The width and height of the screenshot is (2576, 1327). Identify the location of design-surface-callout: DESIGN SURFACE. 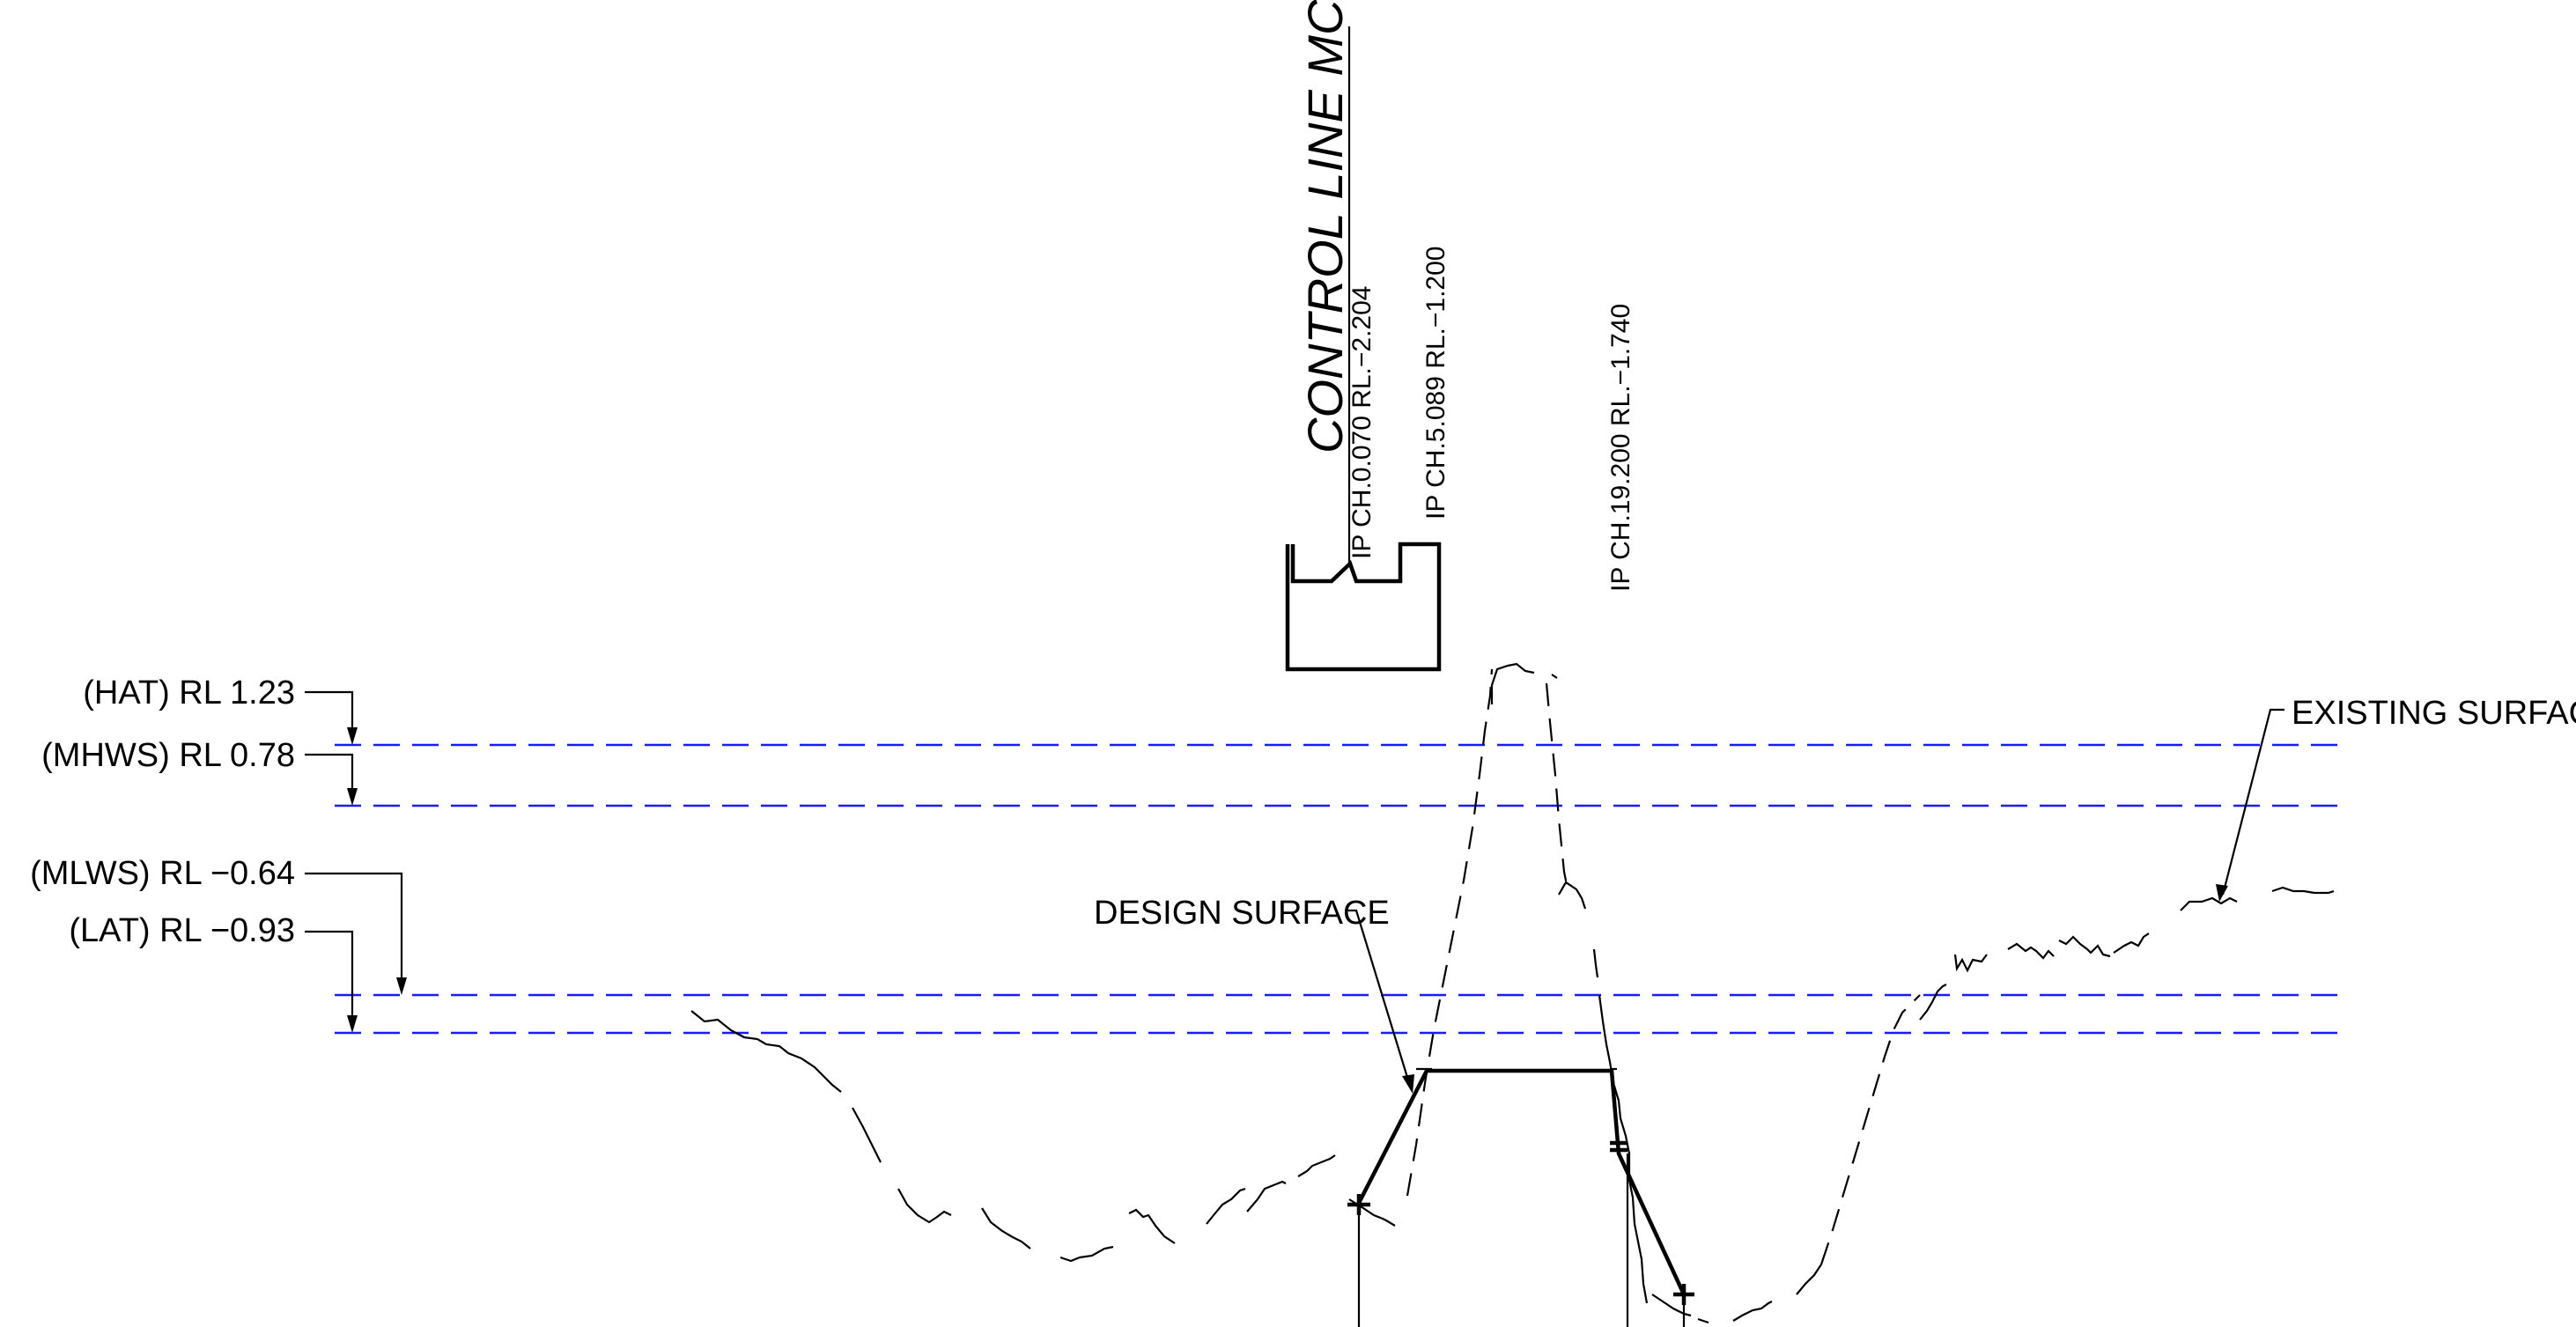
(1254, 994).